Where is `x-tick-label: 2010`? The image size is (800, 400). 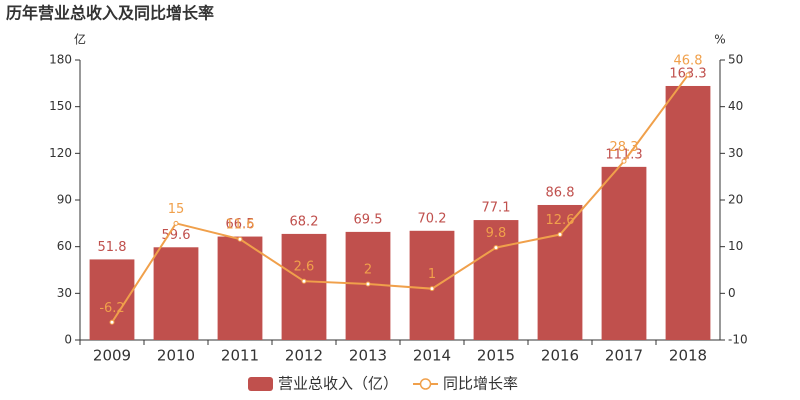 x-tick-label: 2010 is located at coordinates (176, 356).